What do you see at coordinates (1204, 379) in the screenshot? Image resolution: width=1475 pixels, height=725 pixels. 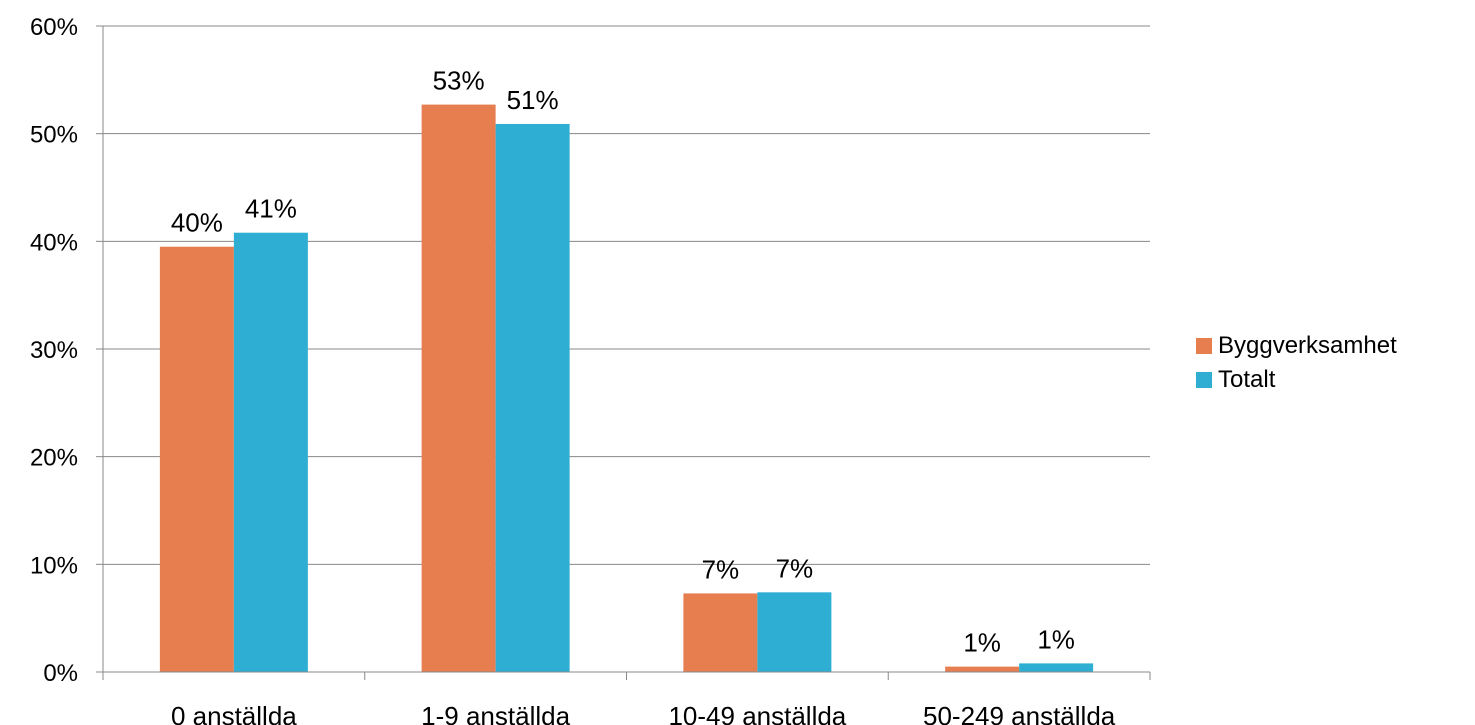 I see `legend-swatch-totalt` at bounding box center [1204, 379].